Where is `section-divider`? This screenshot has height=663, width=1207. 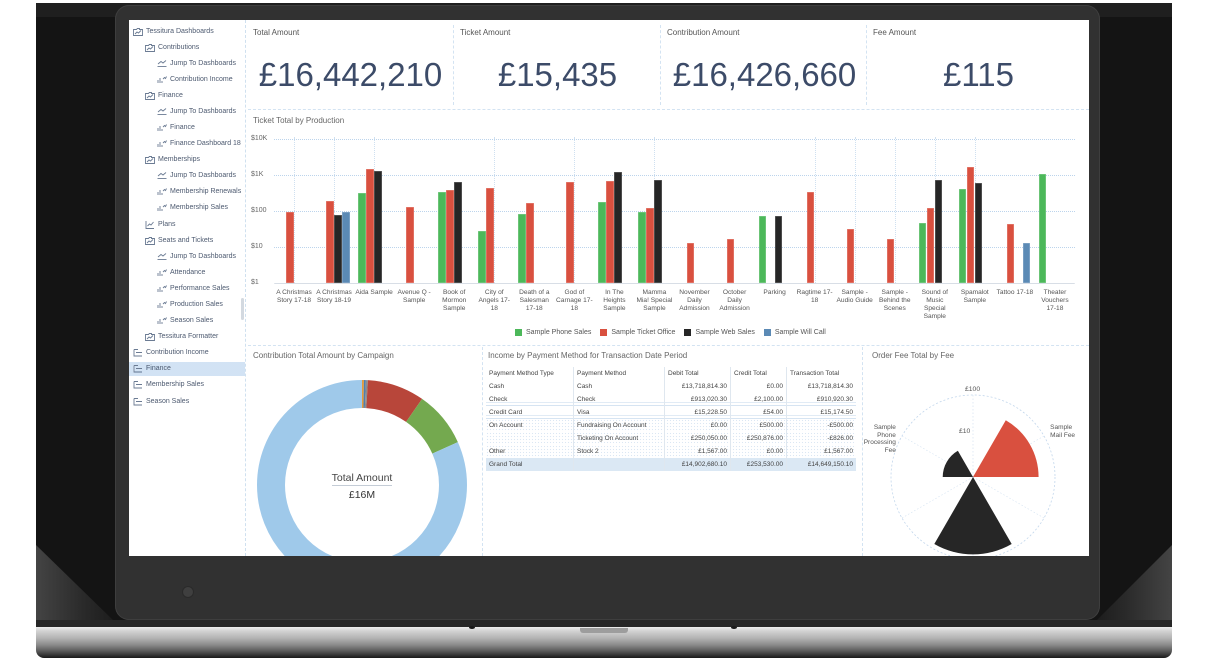
section-divider is located at coordinates (668, 109).